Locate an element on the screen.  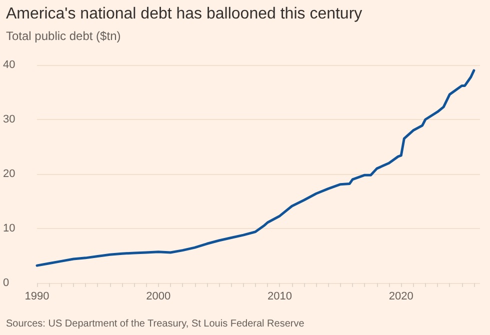
y-tick-label: 30 is located at coordinates (9, 120).